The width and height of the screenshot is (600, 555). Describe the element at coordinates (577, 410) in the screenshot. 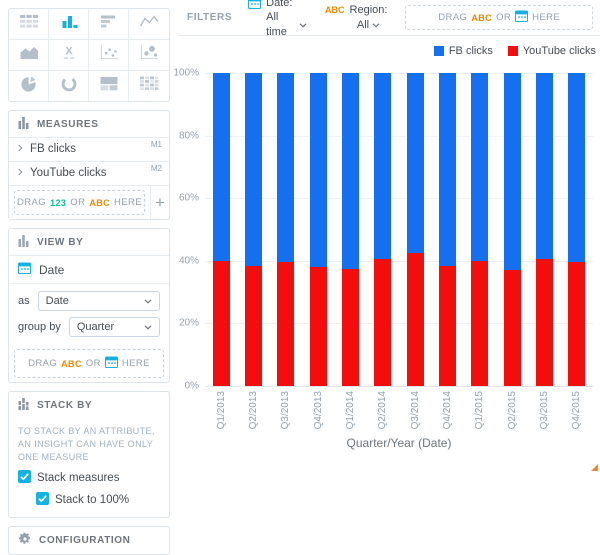

I see `x-axis-tick-label: Q4/2015` at that location.